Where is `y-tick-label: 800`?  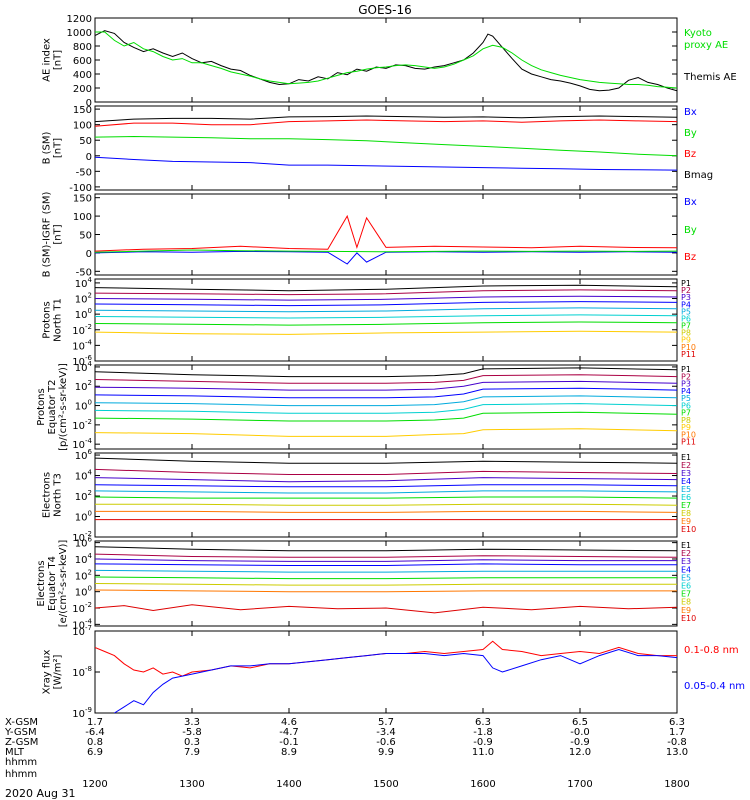 y-tick-label: 800 is located at coordinates (82, 47).